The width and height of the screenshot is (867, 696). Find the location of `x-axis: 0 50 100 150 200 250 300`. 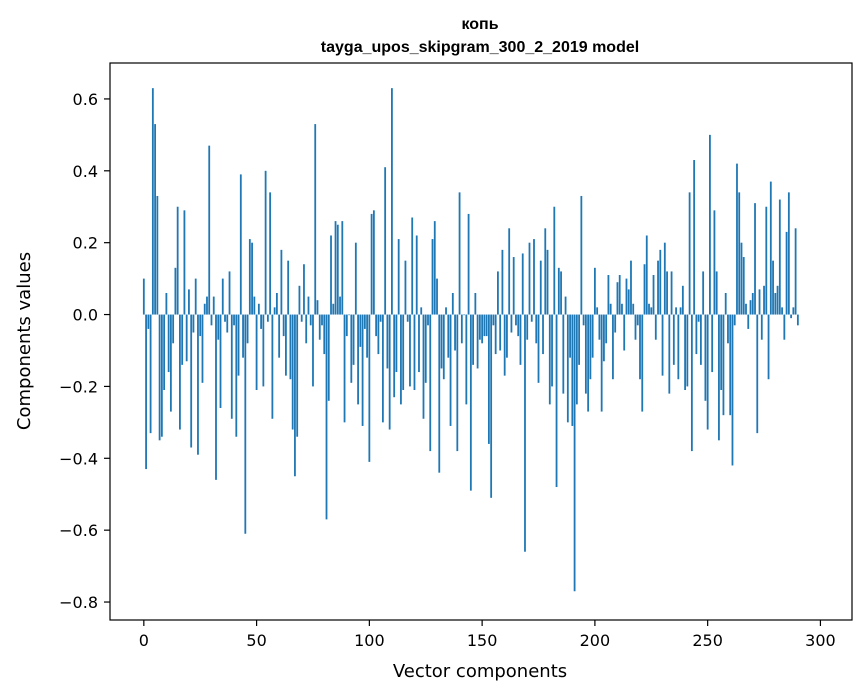

x-axis: 0 50 100 150 200 250 300 is located at coordinates (487, 635).